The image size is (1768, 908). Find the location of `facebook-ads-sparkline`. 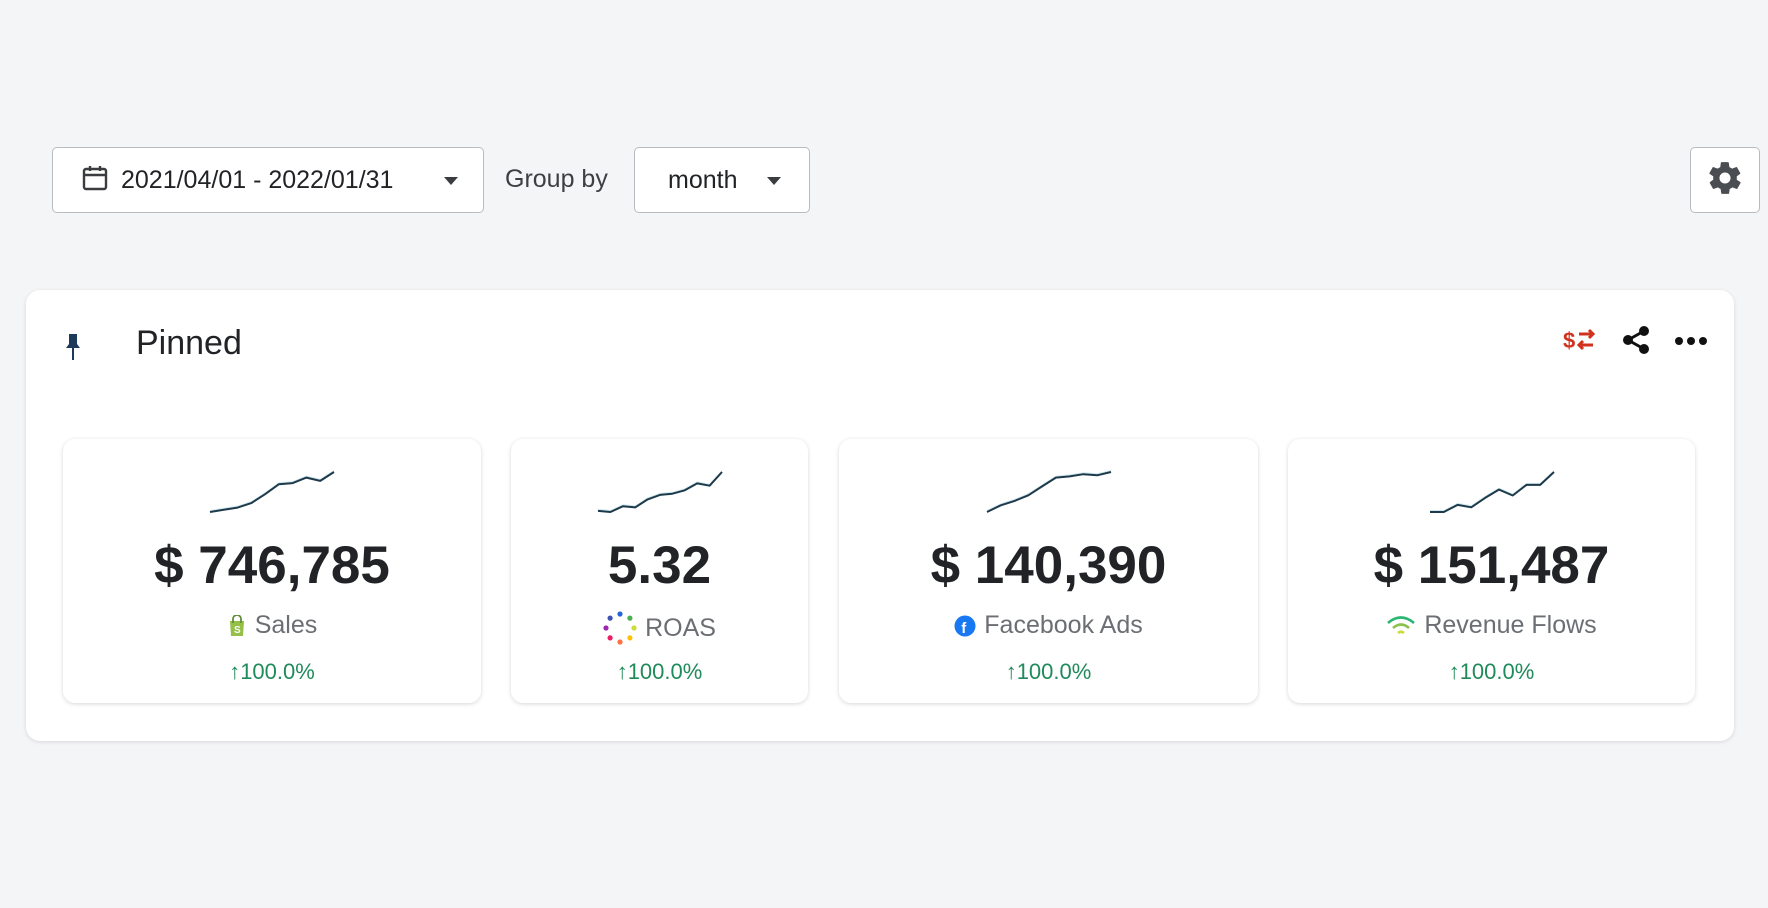

facebook-ads-sparkline is located at coordinates (1048, 491).